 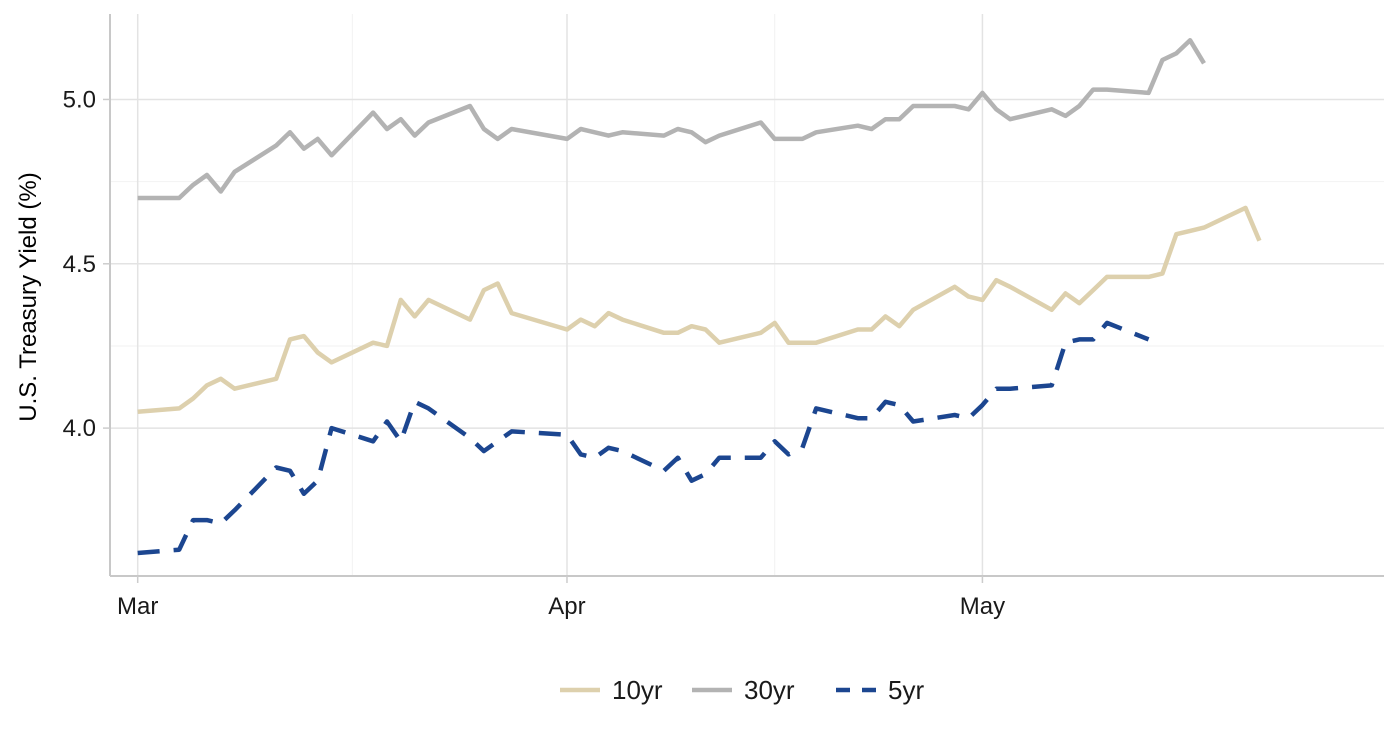 I want to click on x-tick-label: Apr, so click(x=566, y=606).